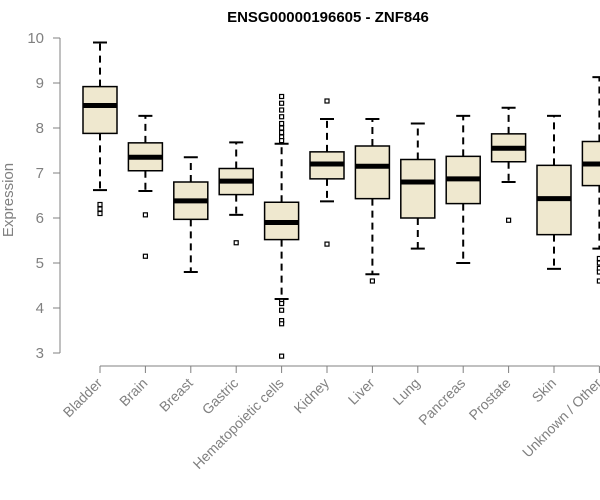  Describe the element at coordinates (40, 308) in the screenshot. I see `y-tick-label: 4` at that location.